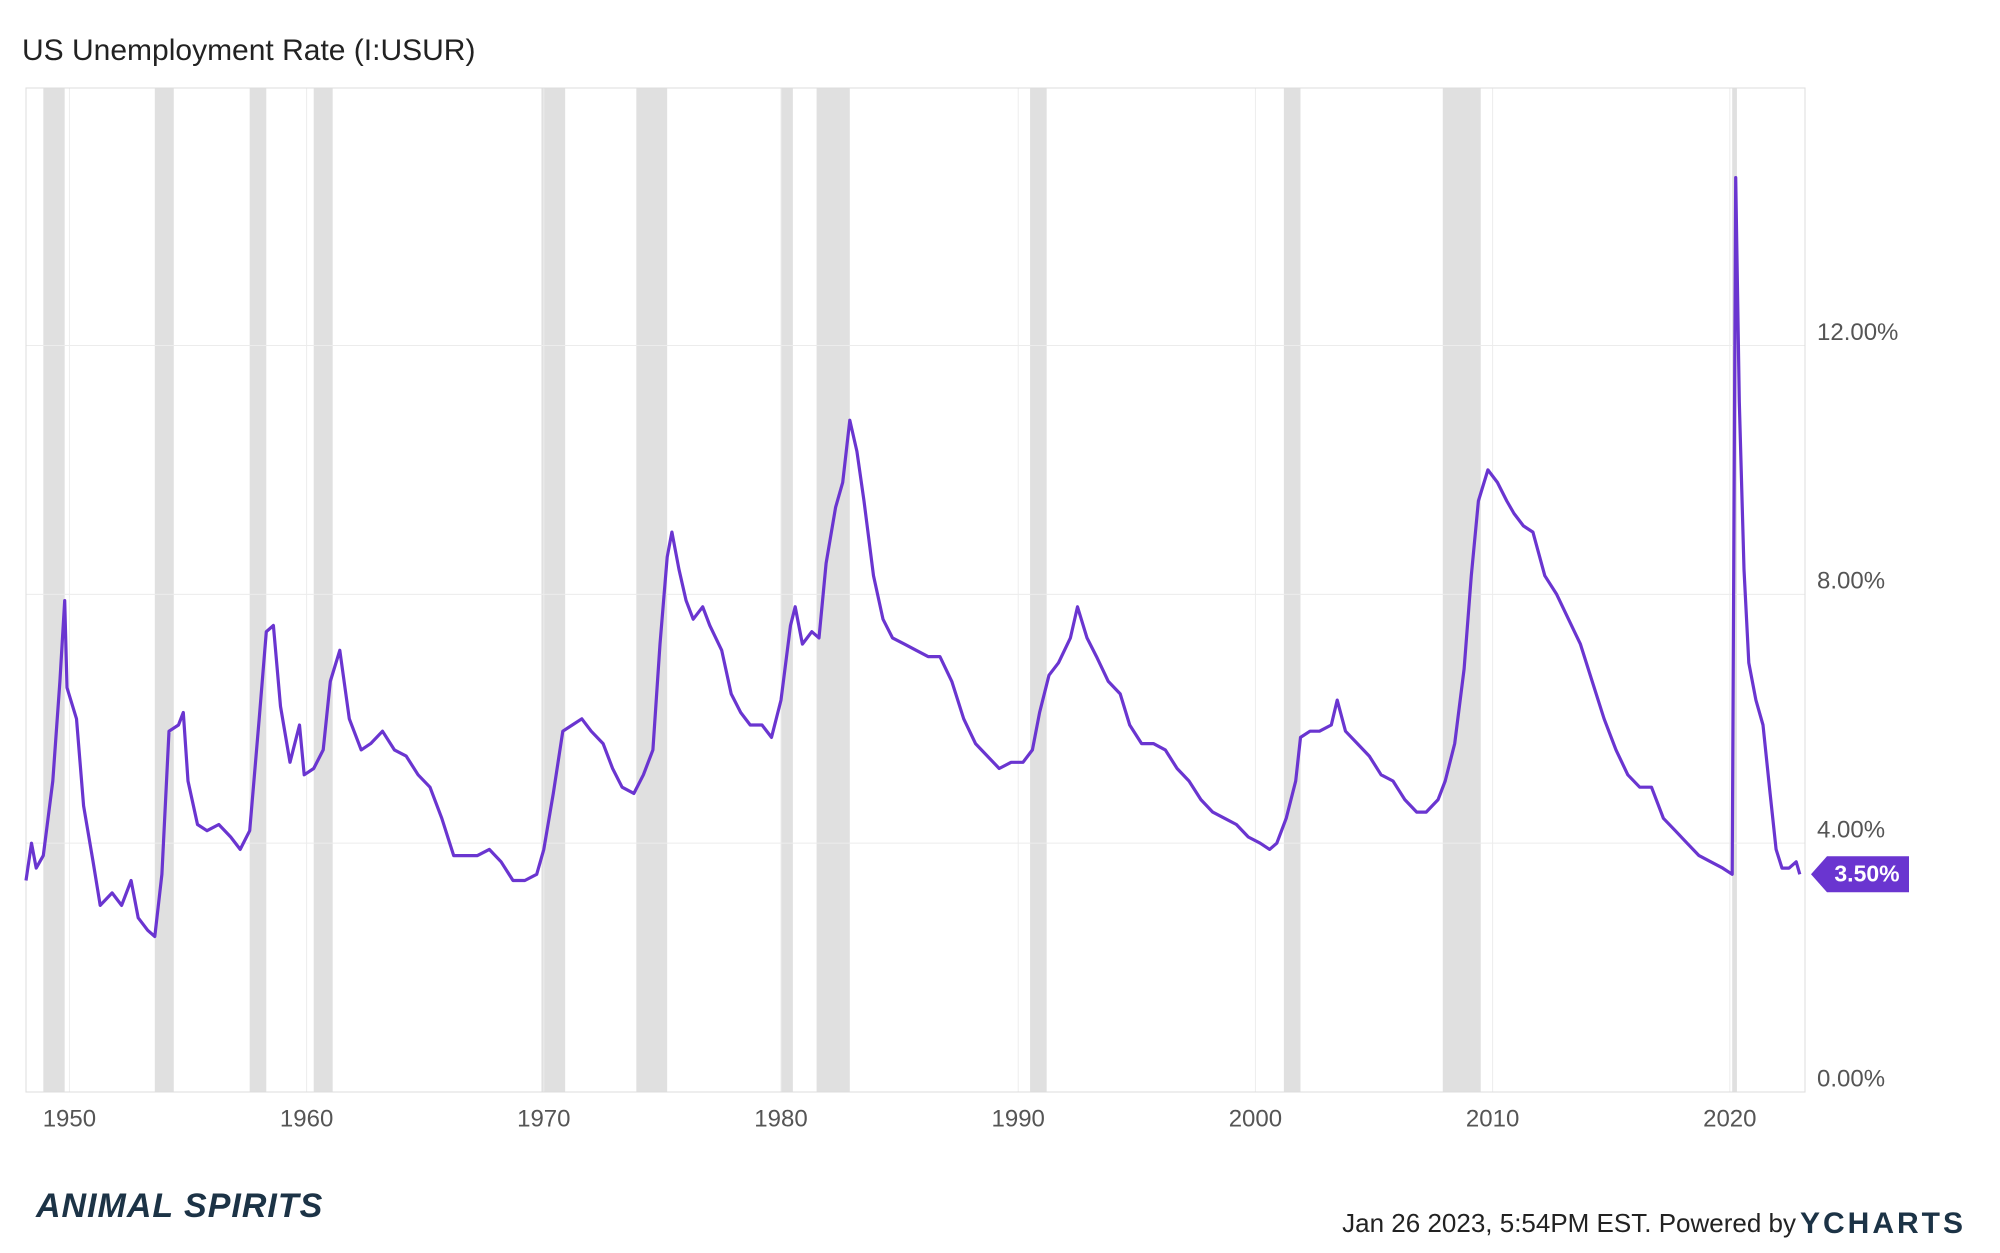  I want to click on y-tick-label: 12.00%, so click(1857, 332).